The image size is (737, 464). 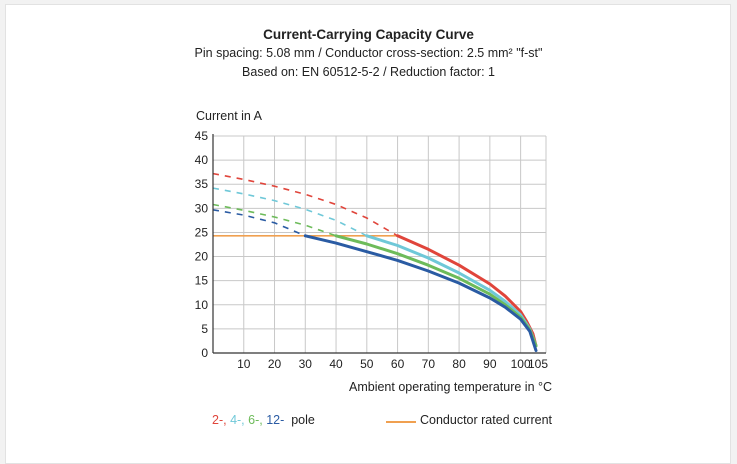 I want to click on x-tick-label: 80, so click(x=459, y=364).